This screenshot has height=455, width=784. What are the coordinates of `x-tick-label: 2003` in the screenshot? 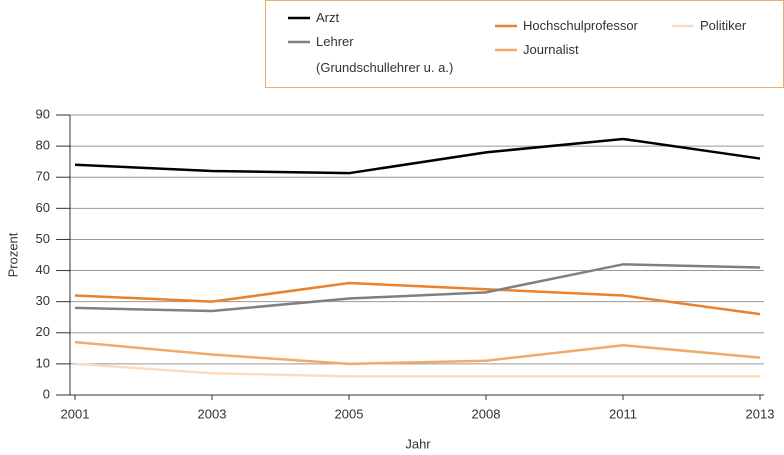 It's located at (212, 413).